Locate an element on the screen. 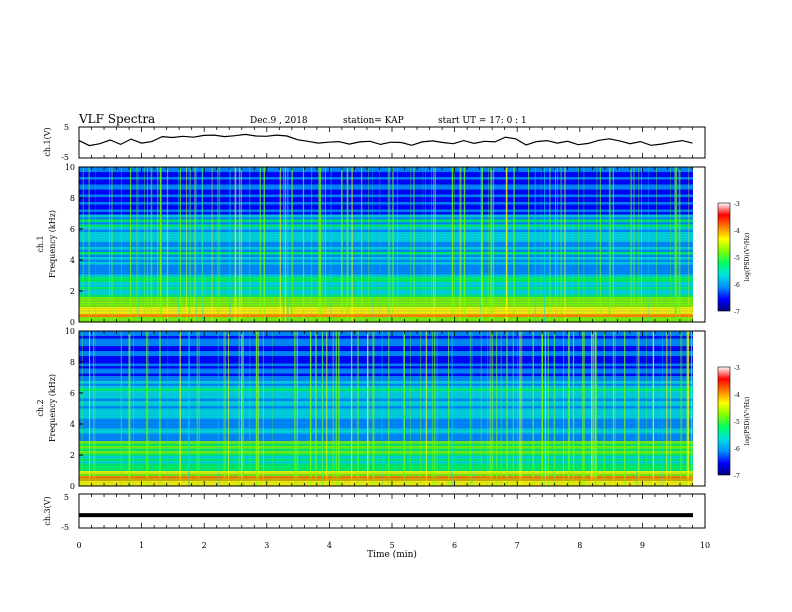  date-label: Dec.9 , 2018 is located at coordinates (279, 121).